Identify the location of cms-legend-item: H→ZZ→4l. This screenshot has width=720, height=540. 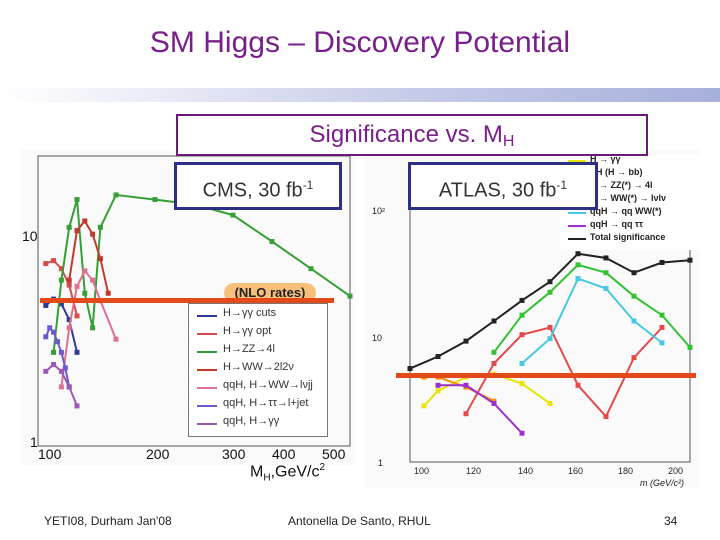
(249, 349).